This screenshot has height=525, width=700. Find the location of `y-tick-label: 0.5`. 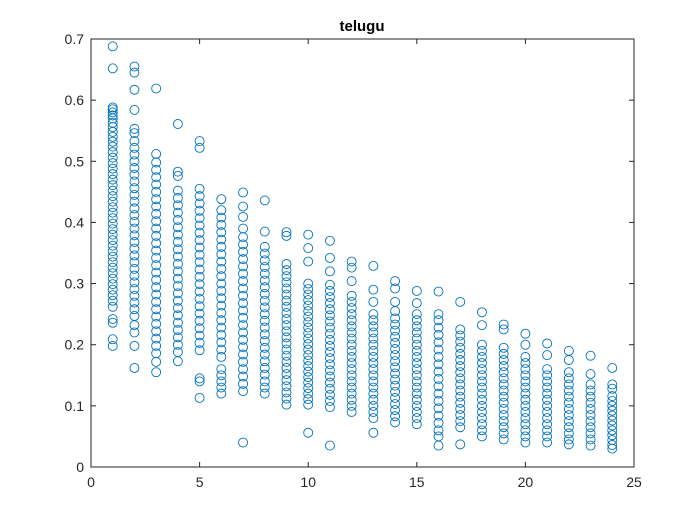

y-tick-label: 0.5 is located at coordinates (75, 161).